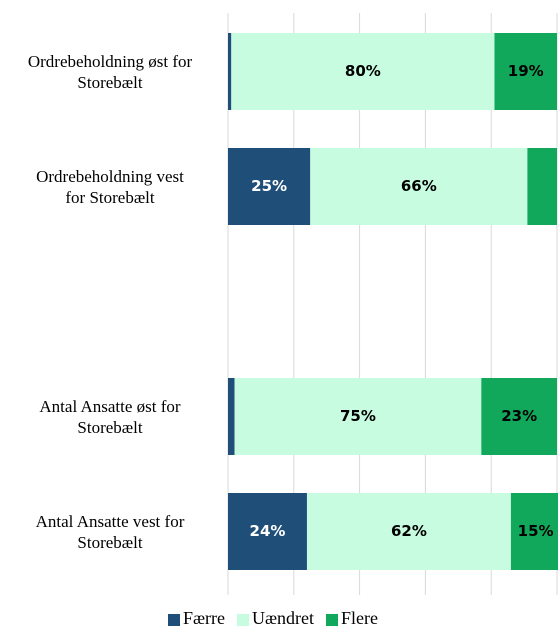 The width and height of the screenshot is (558, 629). What do you see at coordinates (204, 618) in the screenshot?
I see `legend-label: Færre` at bounding box center [204, 618].